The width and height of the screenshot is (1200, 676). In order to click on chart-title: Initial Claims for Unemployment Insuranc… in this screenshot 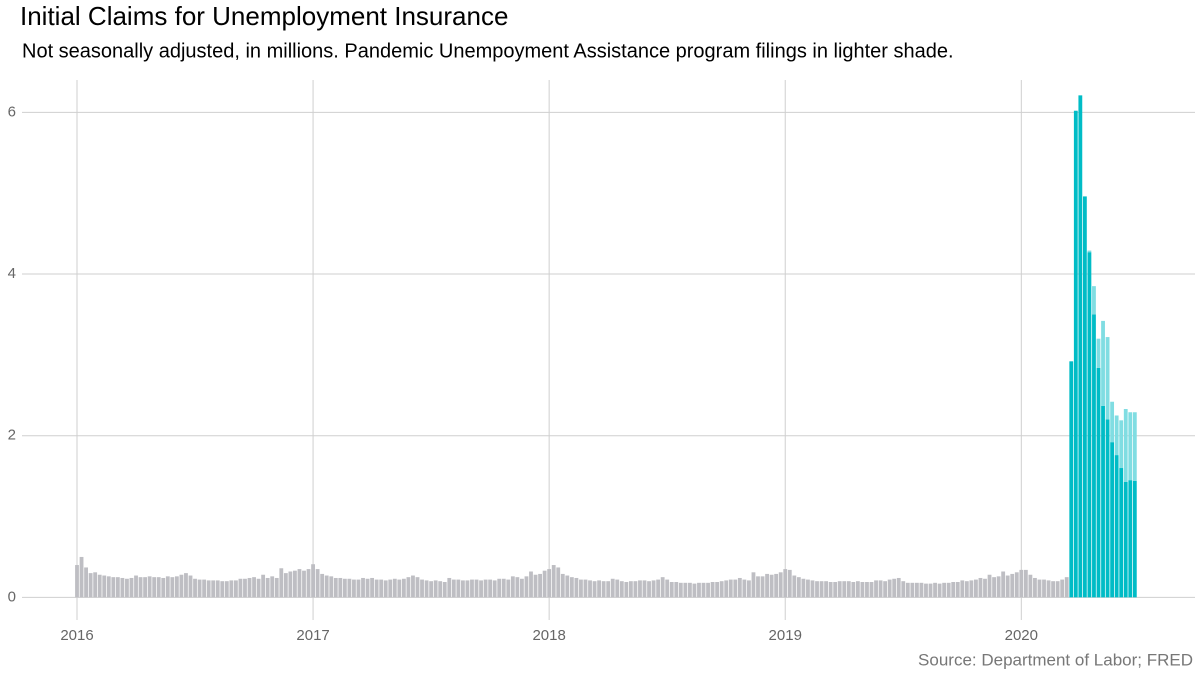, I will do `click(264, 16)`.